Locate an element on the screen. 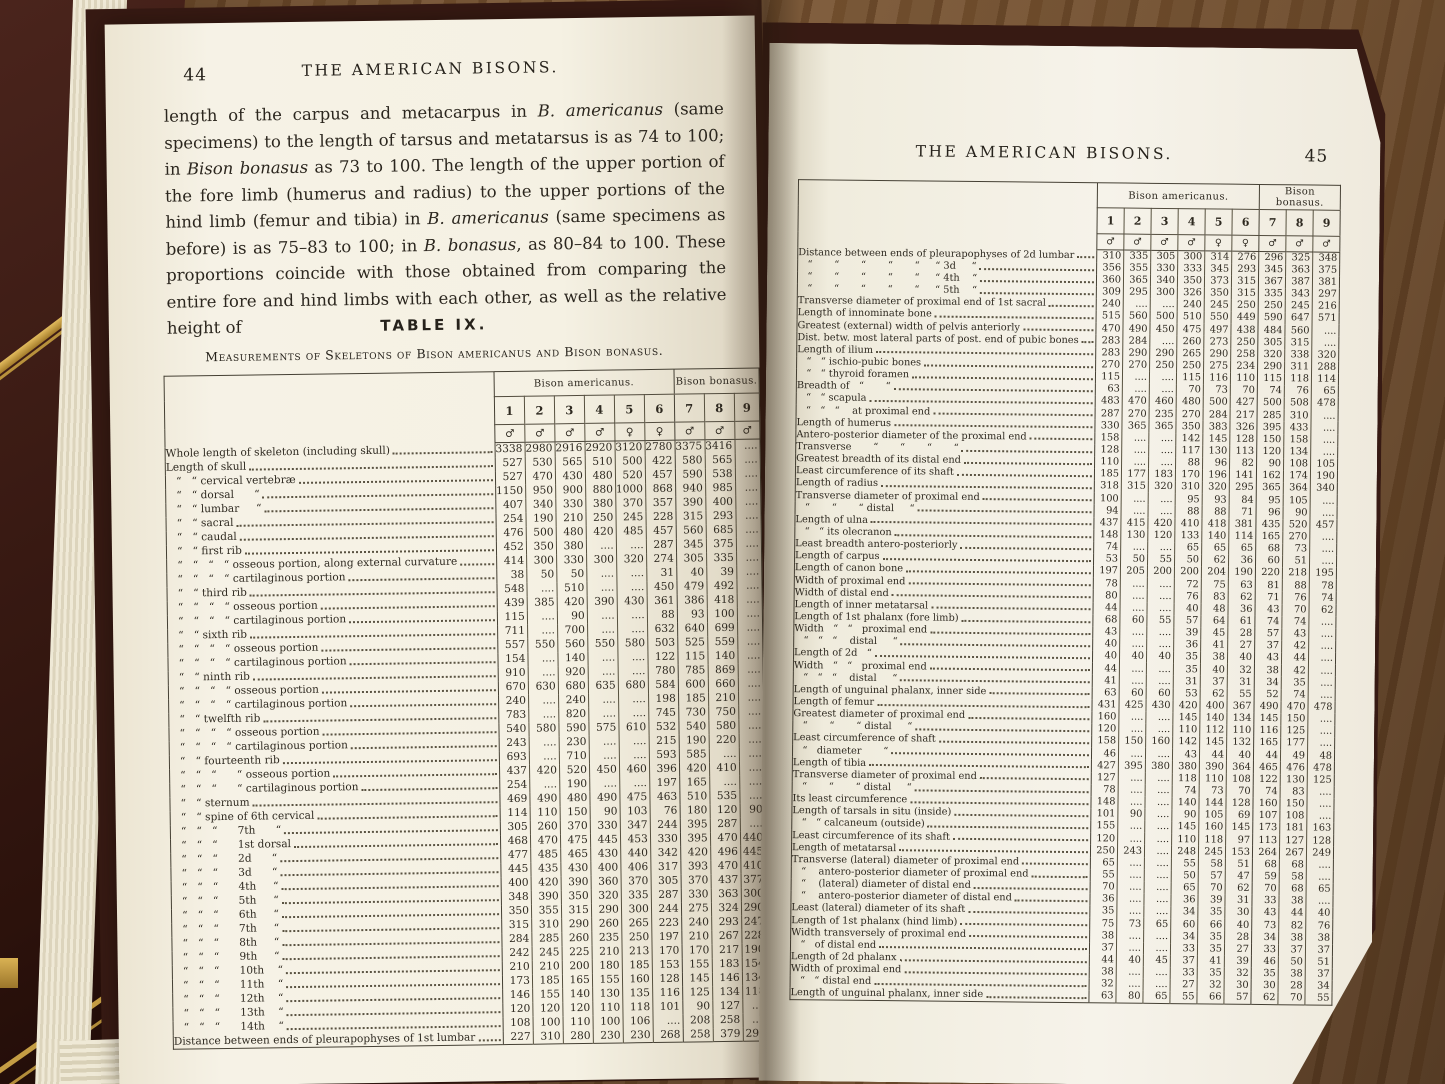  row-label: “ “ “ 10th “ is located at coordinates (228, 971).